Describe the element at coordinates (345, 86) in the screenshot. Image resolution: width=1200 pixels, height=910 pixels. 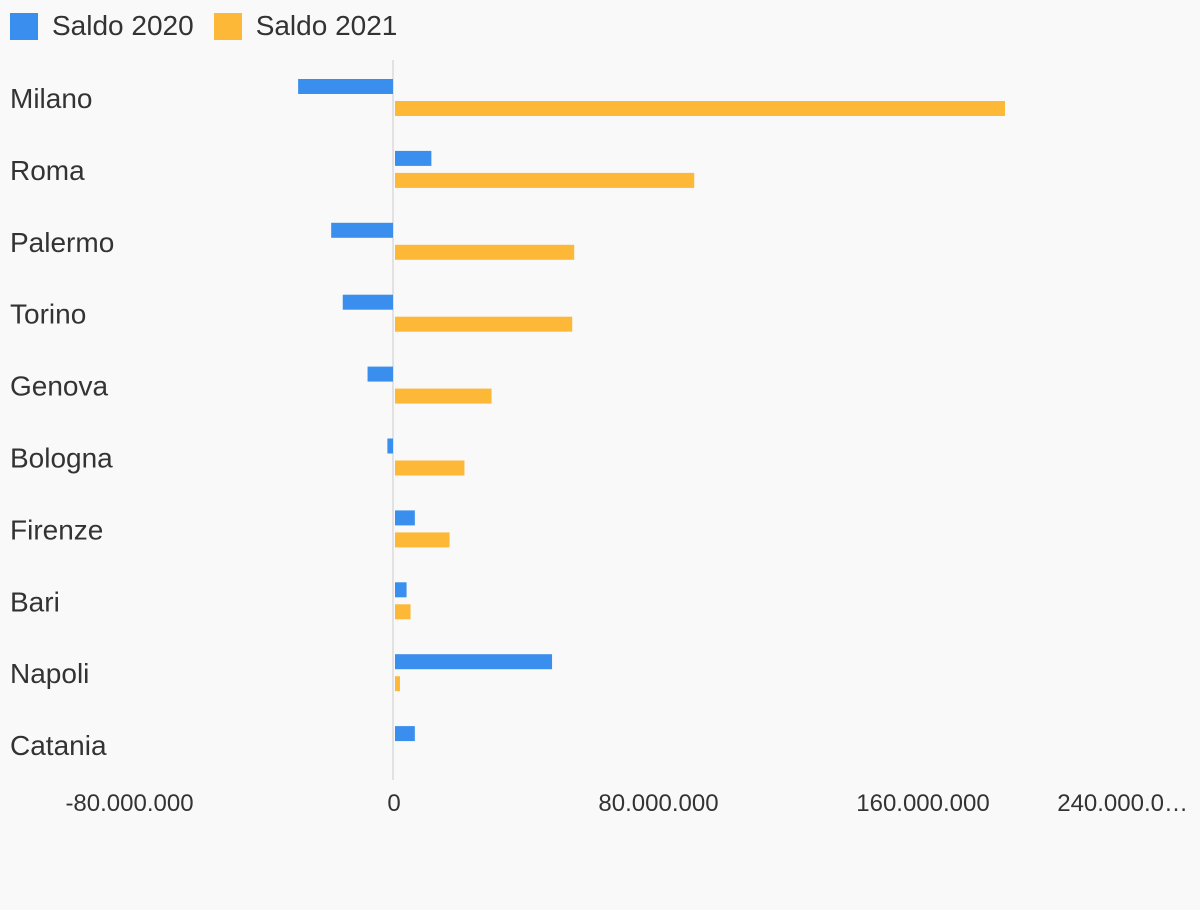
I see `bar-saldo-2020-milano` at that location.